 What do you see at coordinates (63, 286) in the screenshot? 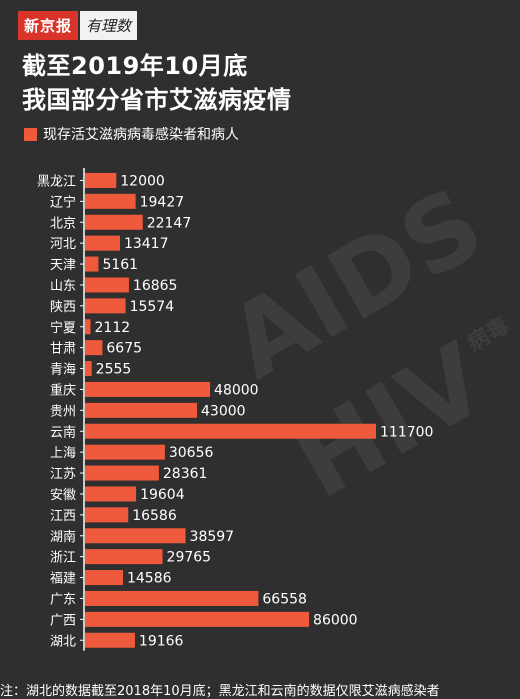
I see `category-label: 山东` at bounding box center [63, 286].